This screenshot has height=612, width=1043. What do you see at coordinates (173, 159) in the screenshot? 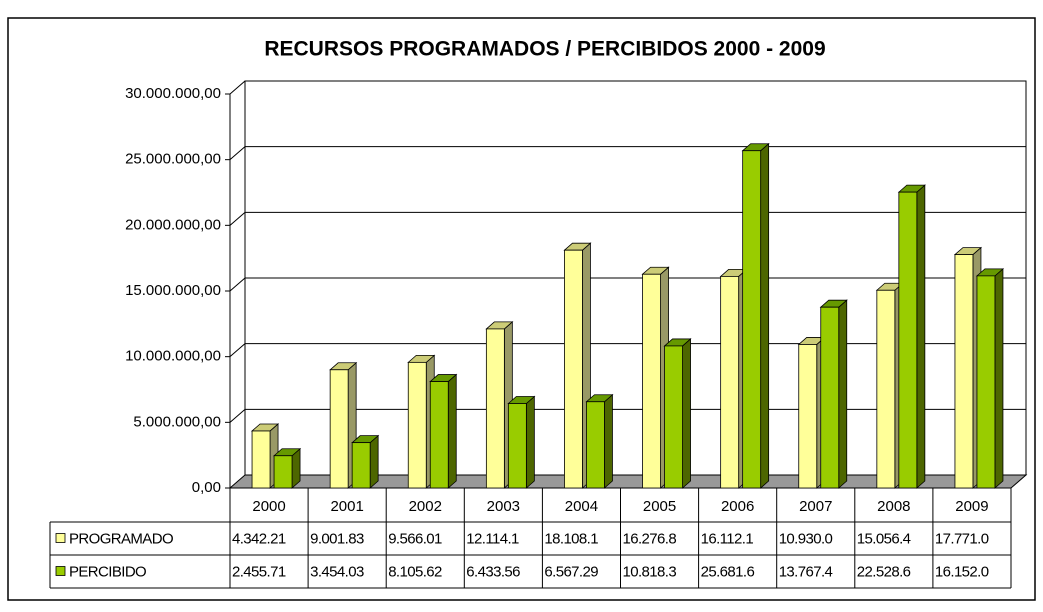
I see `y-tick-label: 25.000.000,00` at bounding box center [173, 159].